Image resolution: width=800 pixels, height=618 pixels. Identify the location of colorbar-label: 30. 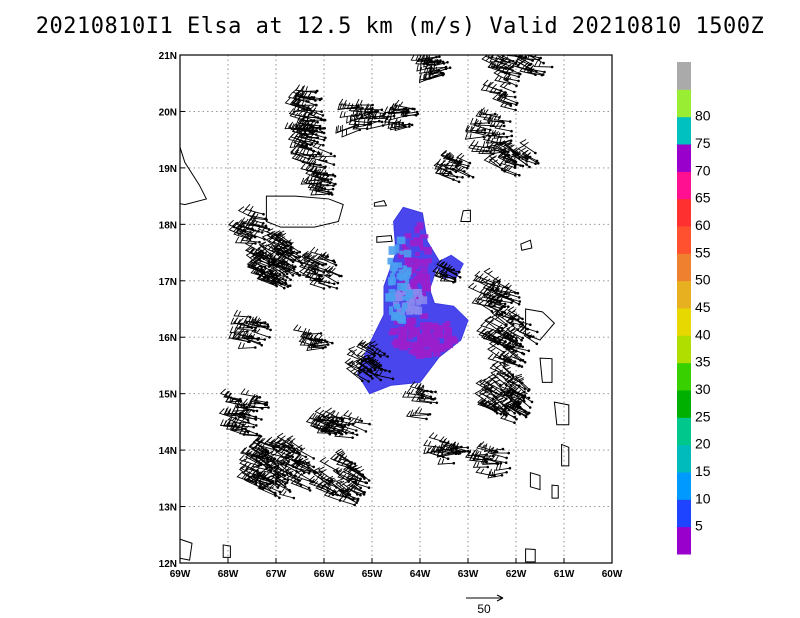
(703, 389).